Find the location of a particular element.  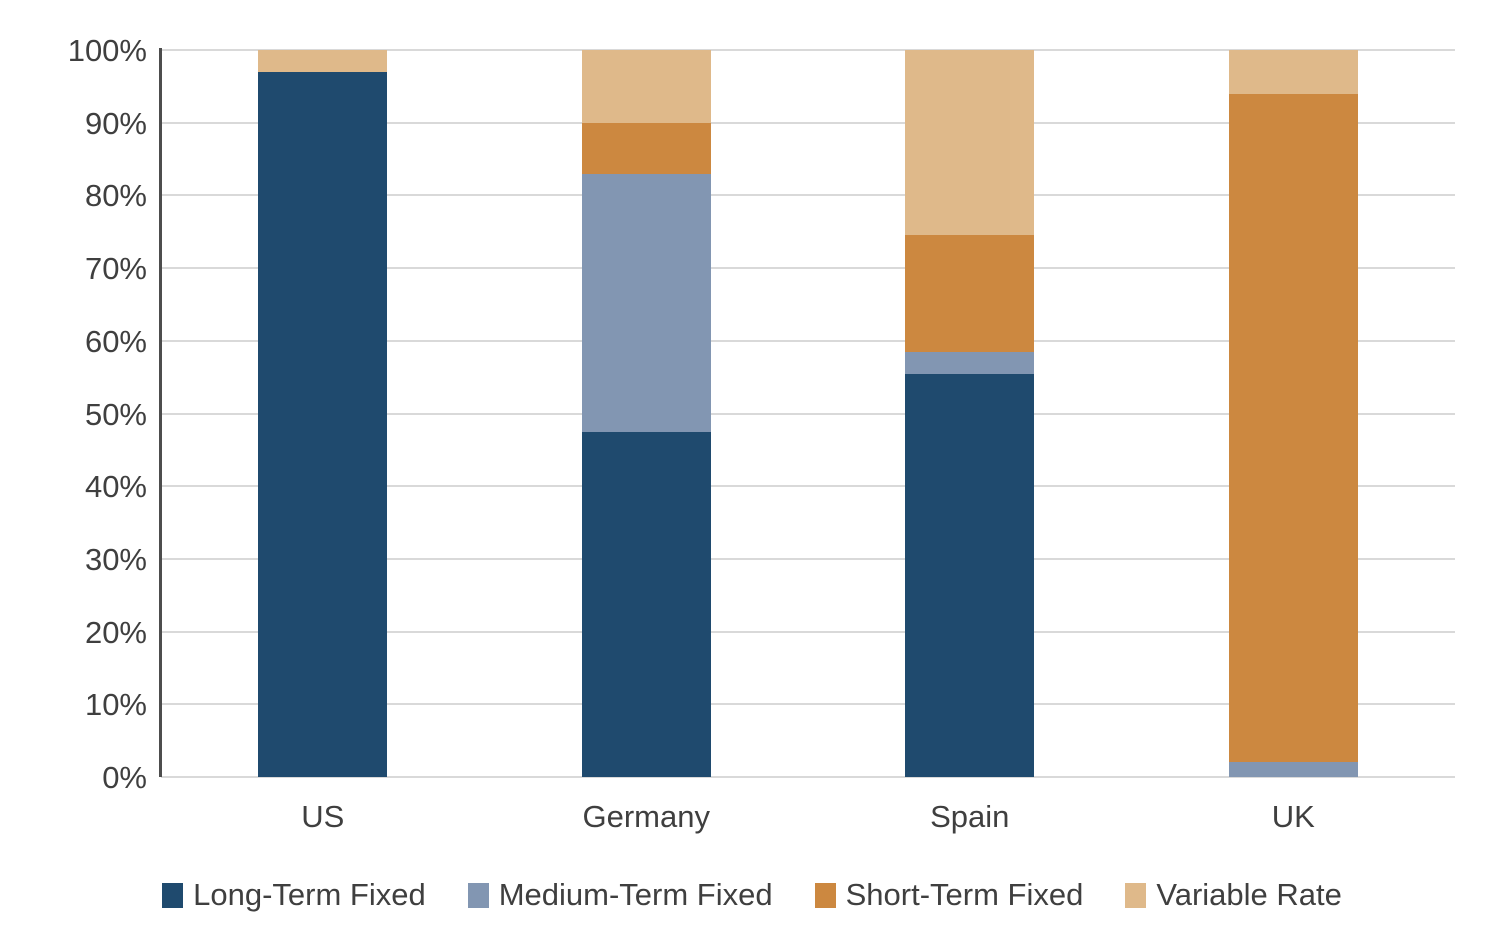

gridline-80% is located at coordinates (808, 195).